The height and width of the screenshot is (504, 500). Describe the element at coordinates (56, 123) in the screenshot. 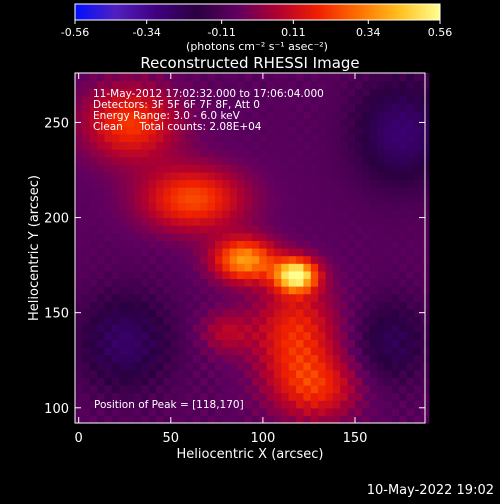

I see `y-tick-label: 250` at that location.